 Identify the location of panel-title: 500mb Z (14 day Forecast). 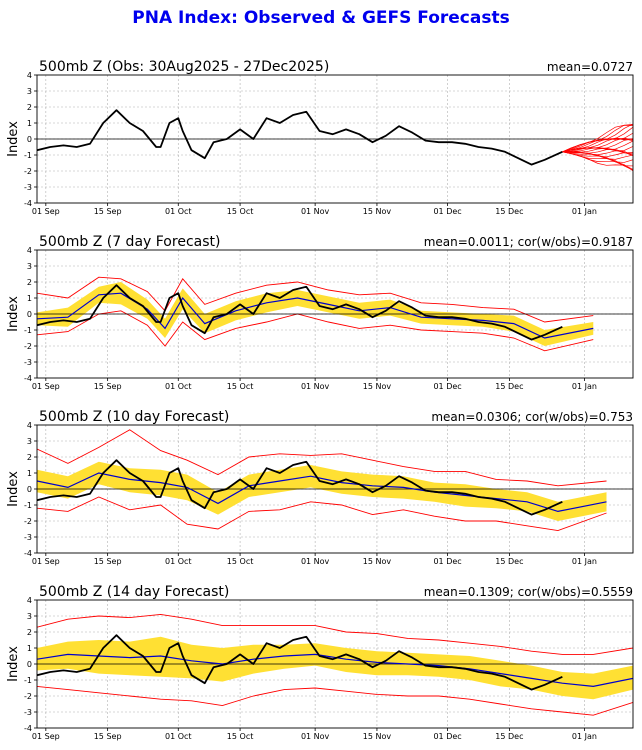
(134, 592).